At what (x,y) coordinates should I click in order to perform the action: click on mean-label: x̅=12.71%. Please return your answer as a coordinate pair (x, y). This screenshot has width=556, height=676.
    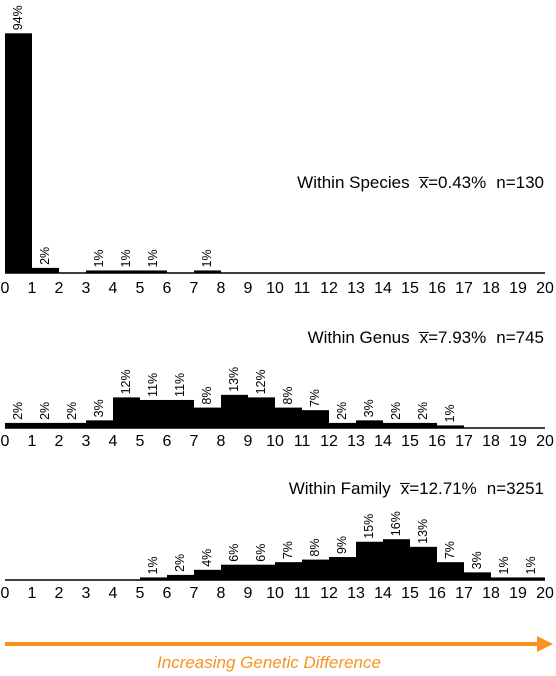
    Looking at the image, I should click on (438, 488).